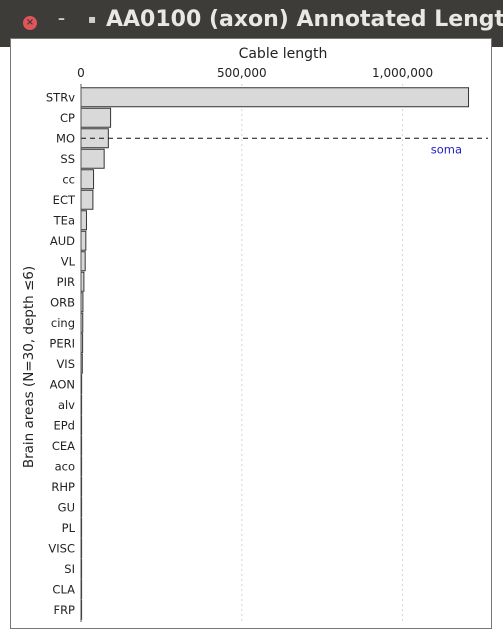 The image size is (503, 638). What do you see at coordinates (65, 466) in the screenshot?
I see `category-label: aco` at bounding box center [65, 466].